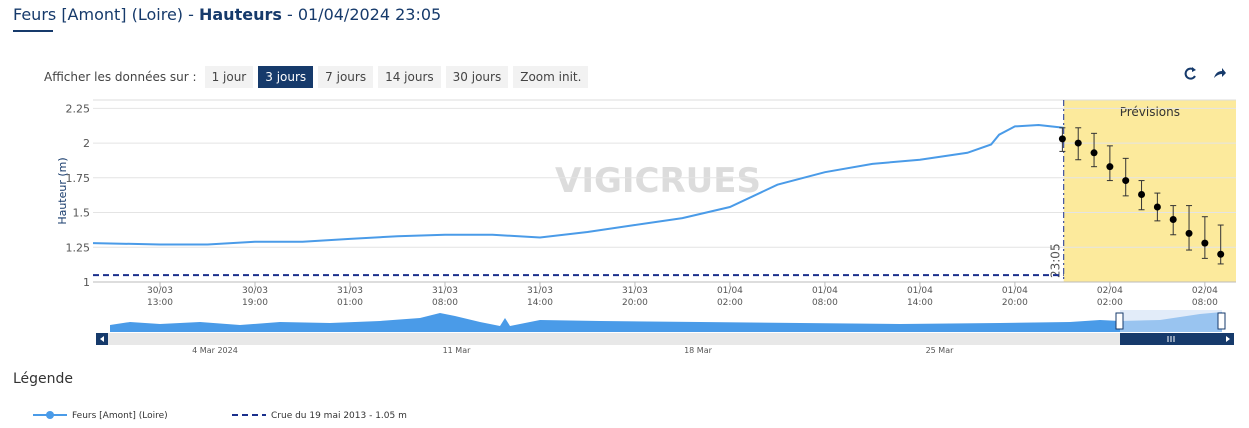 The height and width of the screenshot is (428, 1249). Describe the element at coordinates (1110, 297) in the screenshot. I see `x-tick-label: 02/04 02:00` at that location.